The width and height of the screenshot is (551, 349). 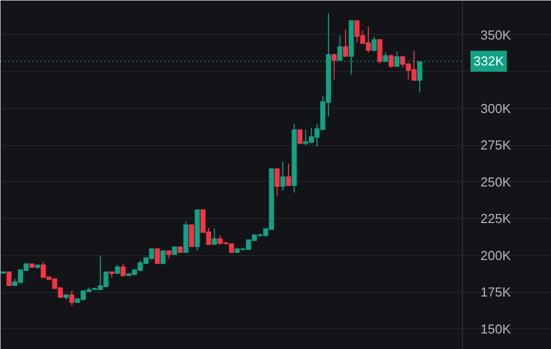 I want to click on y-tick-label: 300K, so click(x=496, y=108).